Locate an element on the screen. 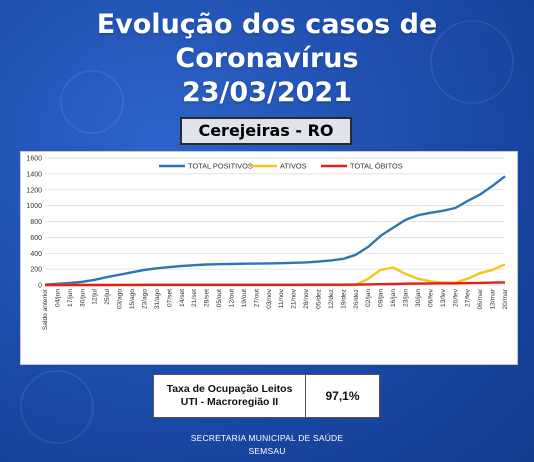 The image size is (534, 462). x-tick-label: 05/dez is located at coordinates (319, 299).